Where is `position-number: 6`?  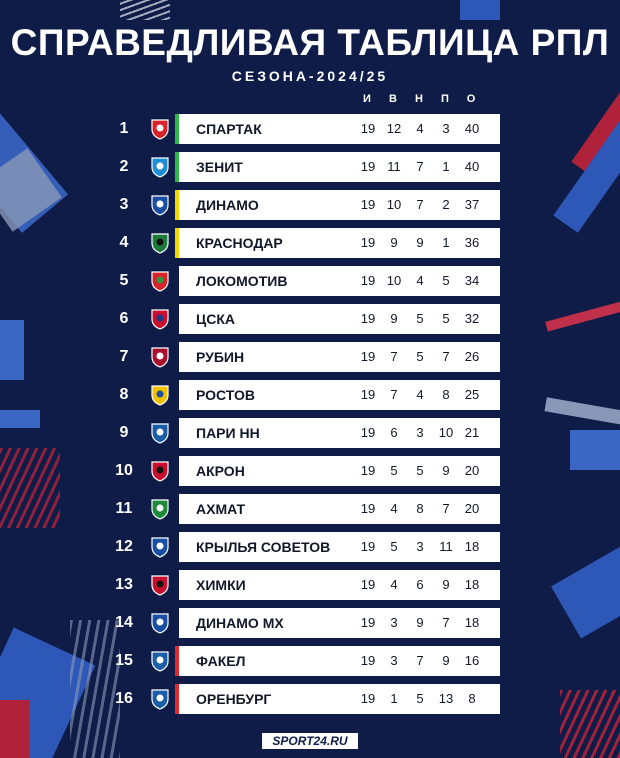
position-number: 6 is located at coordinates (124, 318).